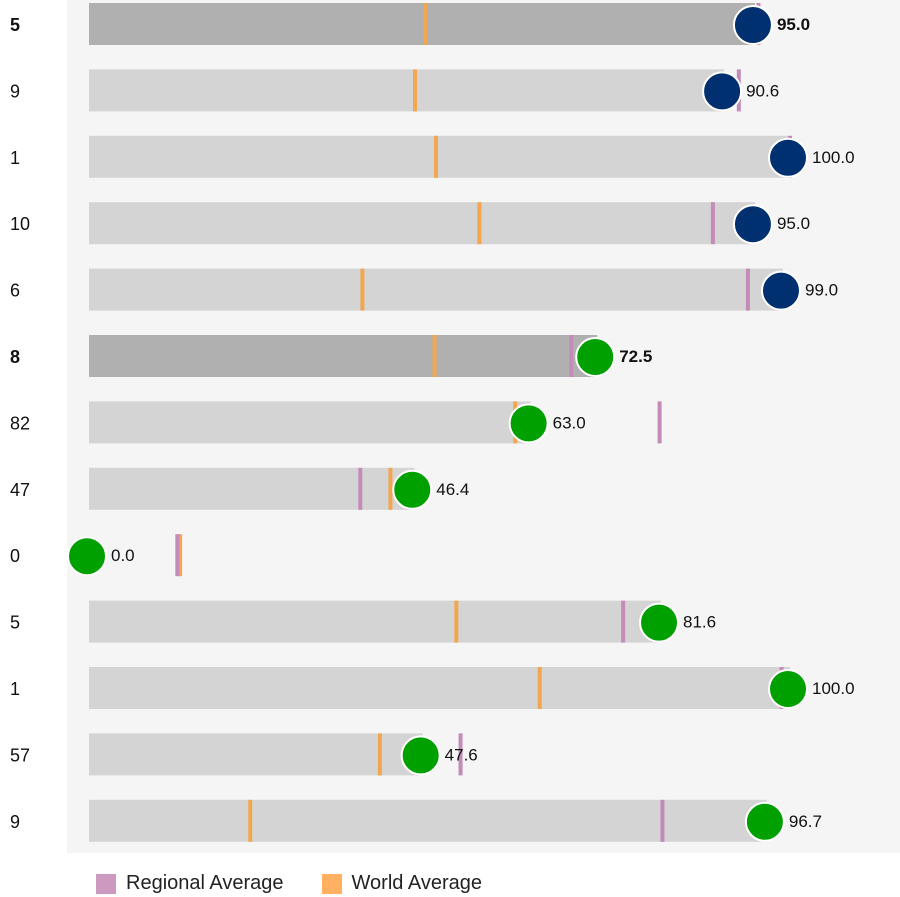 The height and width of the screenshot is (897, 900). Describe the element at coordinates (123, 555) in the screenshot. I see `value-label: 0.0` at that location.